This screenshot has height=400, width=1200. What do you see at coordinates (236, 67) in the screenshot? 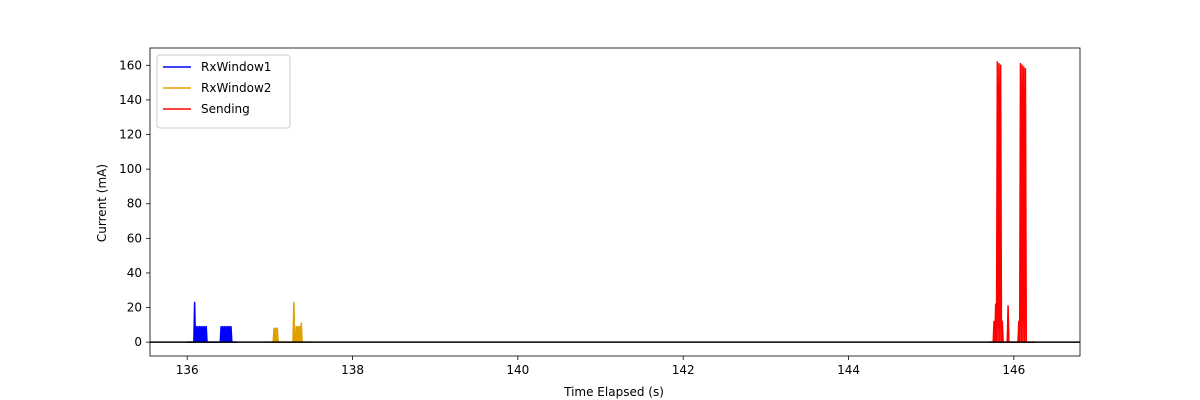
I see `legend-label-rxwindow1: RxWindow1` at bounding box center [236, 67].